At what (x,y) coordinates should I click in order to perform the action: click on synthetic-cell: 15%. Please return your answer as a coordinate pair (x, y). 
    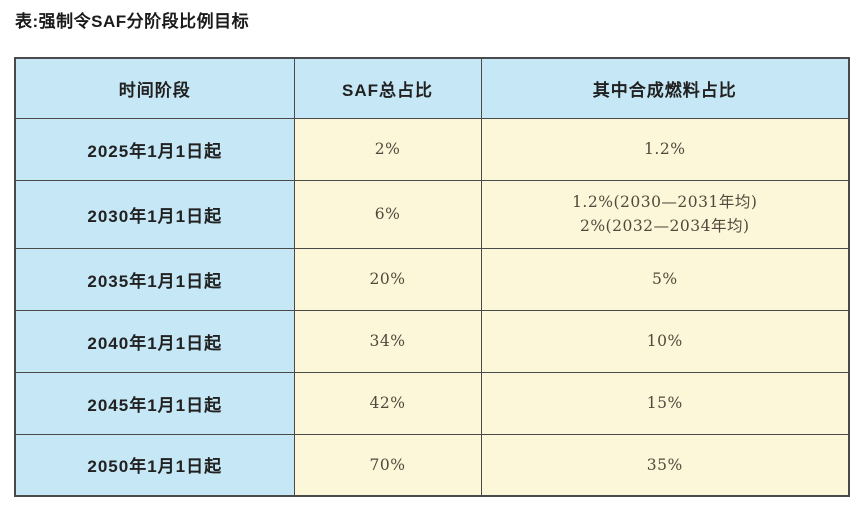
    Looking at the image, I should click on (665, 403).